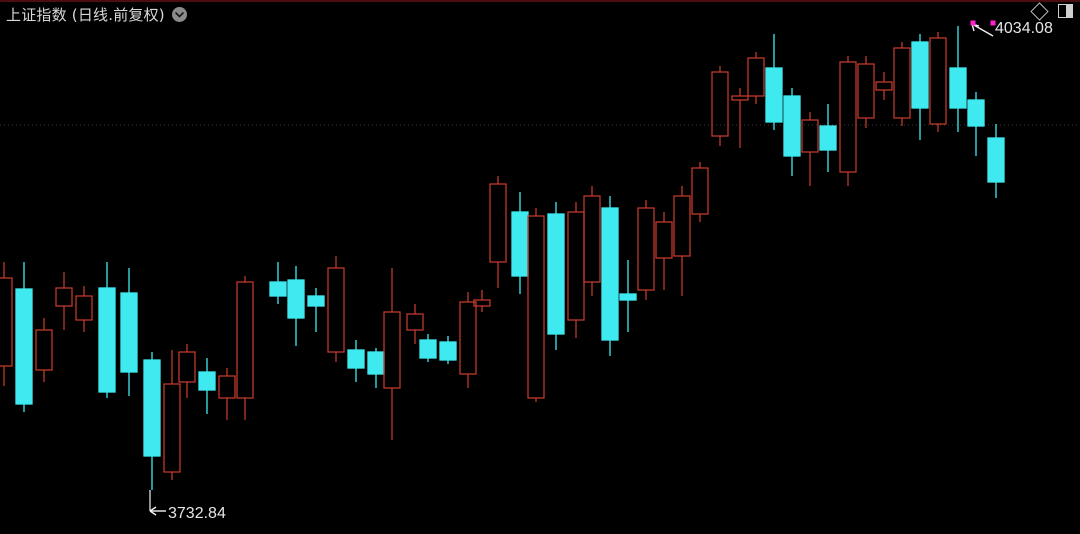 The width and height of the screenshot is (1080, 534). I want to click on low-price-label: 3732.84, so click(197, 513).